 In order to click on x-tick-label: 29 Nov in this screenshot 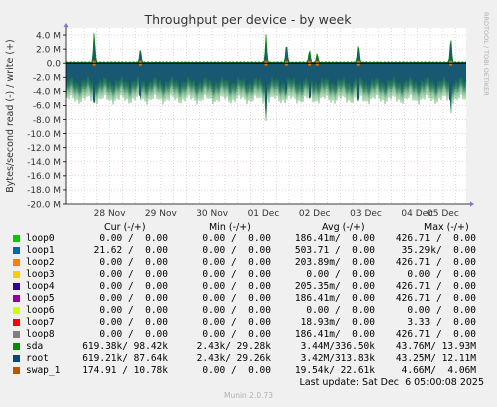, I will do `click(161, 214)`.